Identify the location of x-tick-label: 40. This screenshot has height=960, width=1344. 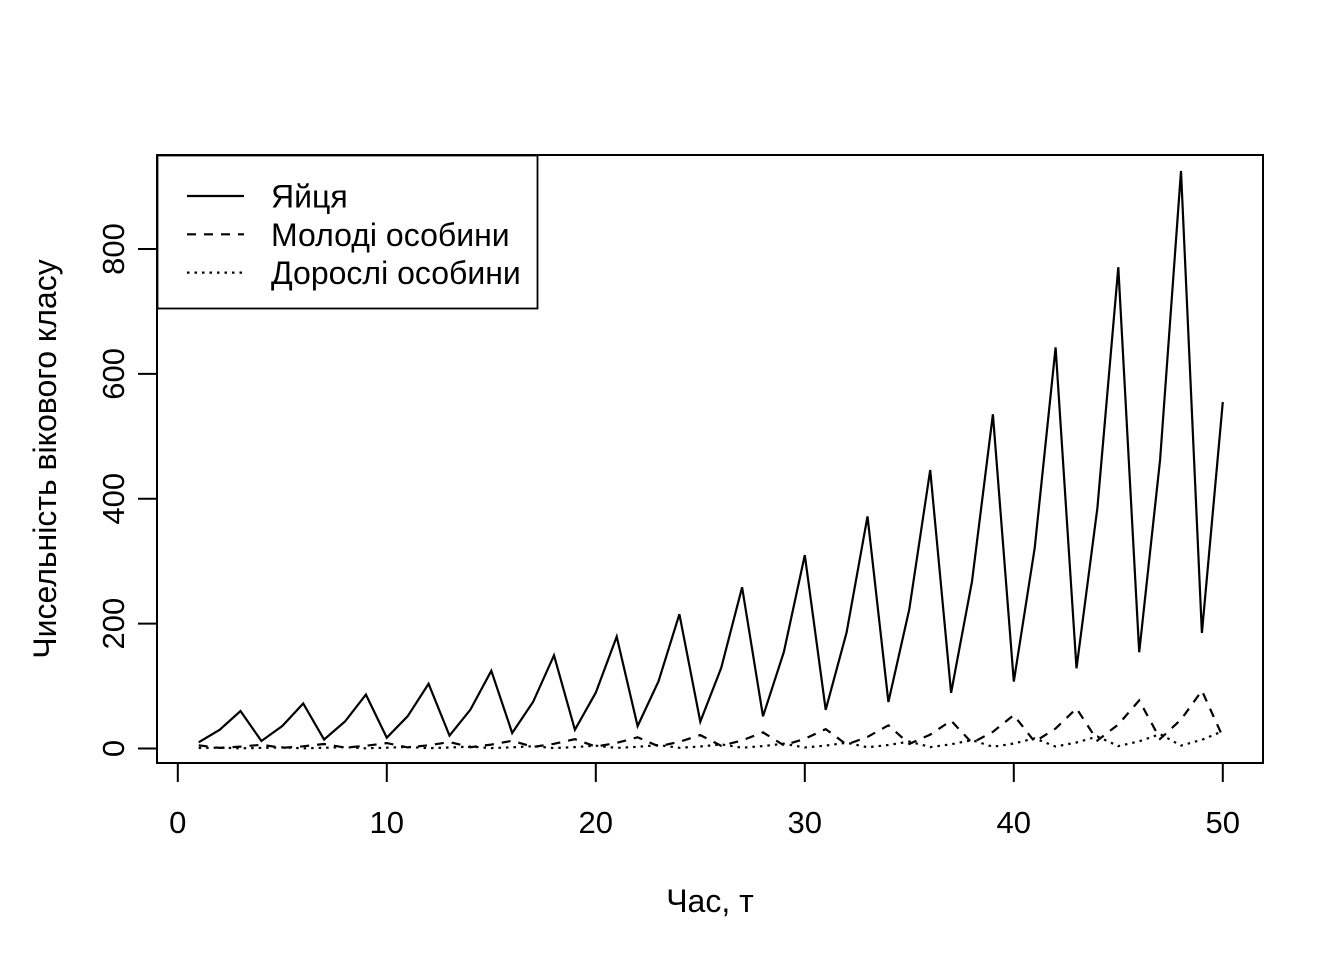
(1014, 822).